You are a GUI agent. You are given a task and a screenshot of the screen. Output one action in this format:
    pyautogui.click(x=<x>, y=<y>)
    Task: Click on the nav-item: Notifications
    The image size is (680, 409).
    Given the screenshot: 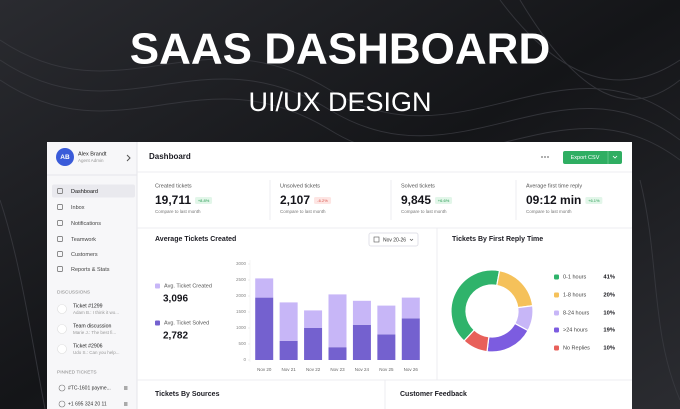 What is the action you would take?
    pyautogui.click(x=86, y=224)
    